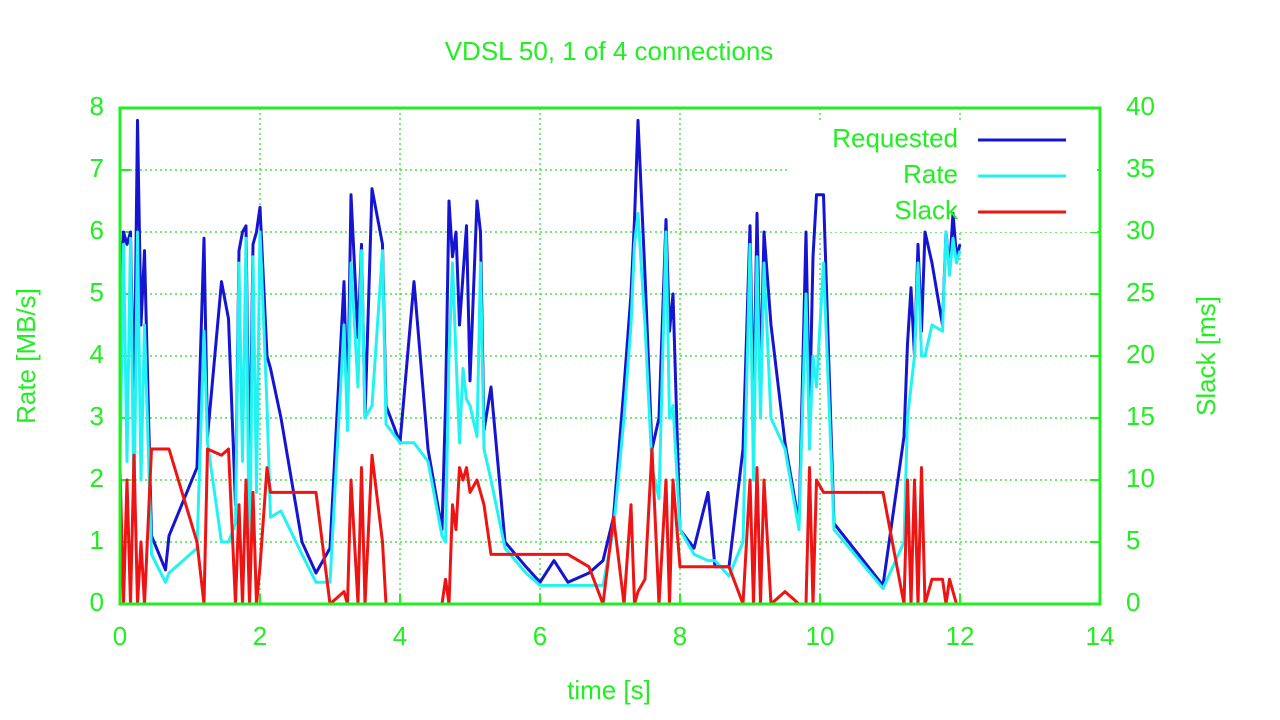  Describe the element at coordinates (1133, 540) in the screenshot. I see `y2-tick-label: 5` at that location.